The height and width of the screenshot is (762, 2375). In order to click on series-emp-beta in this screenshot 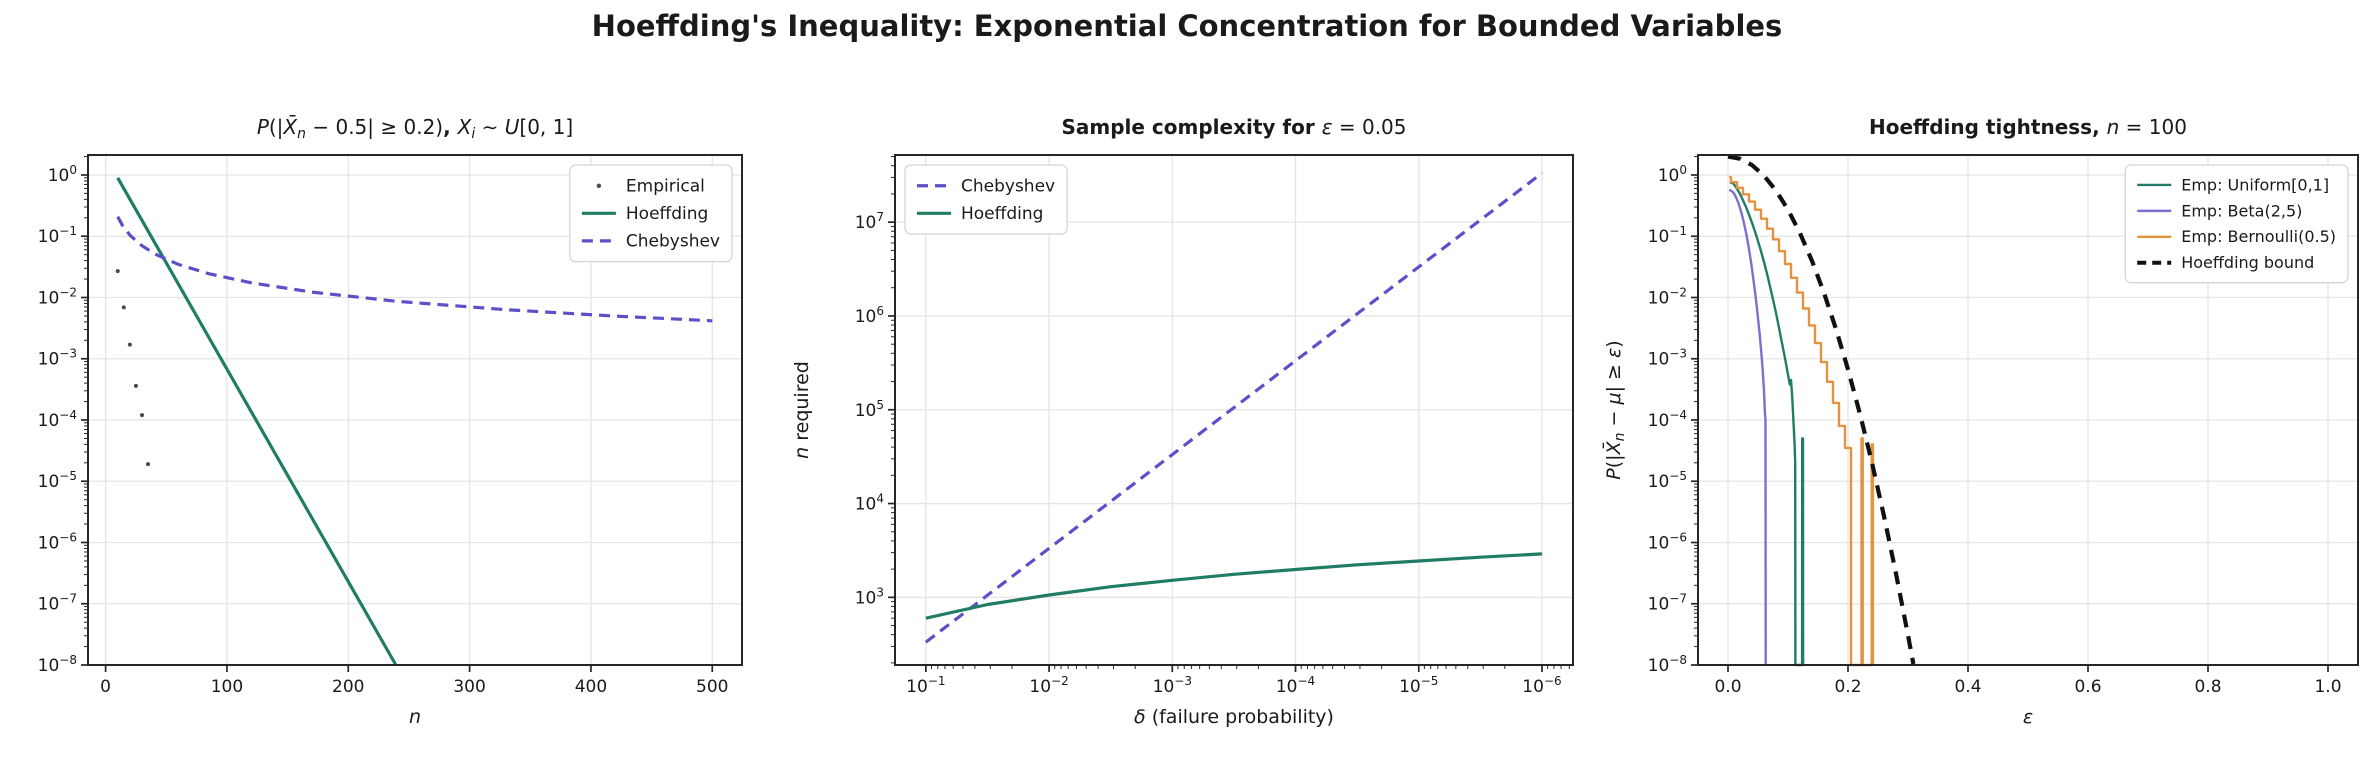, I will do `click(1747, 427)`.